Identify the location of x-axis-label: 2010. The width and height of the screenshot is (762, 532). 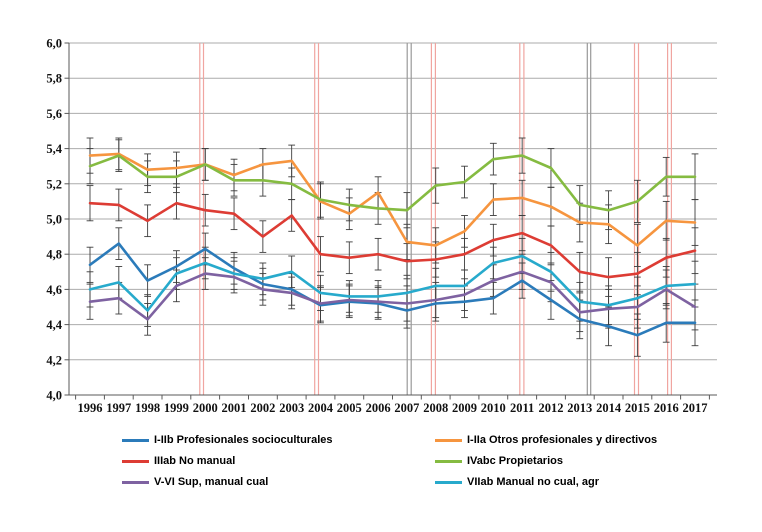
(493, 408).